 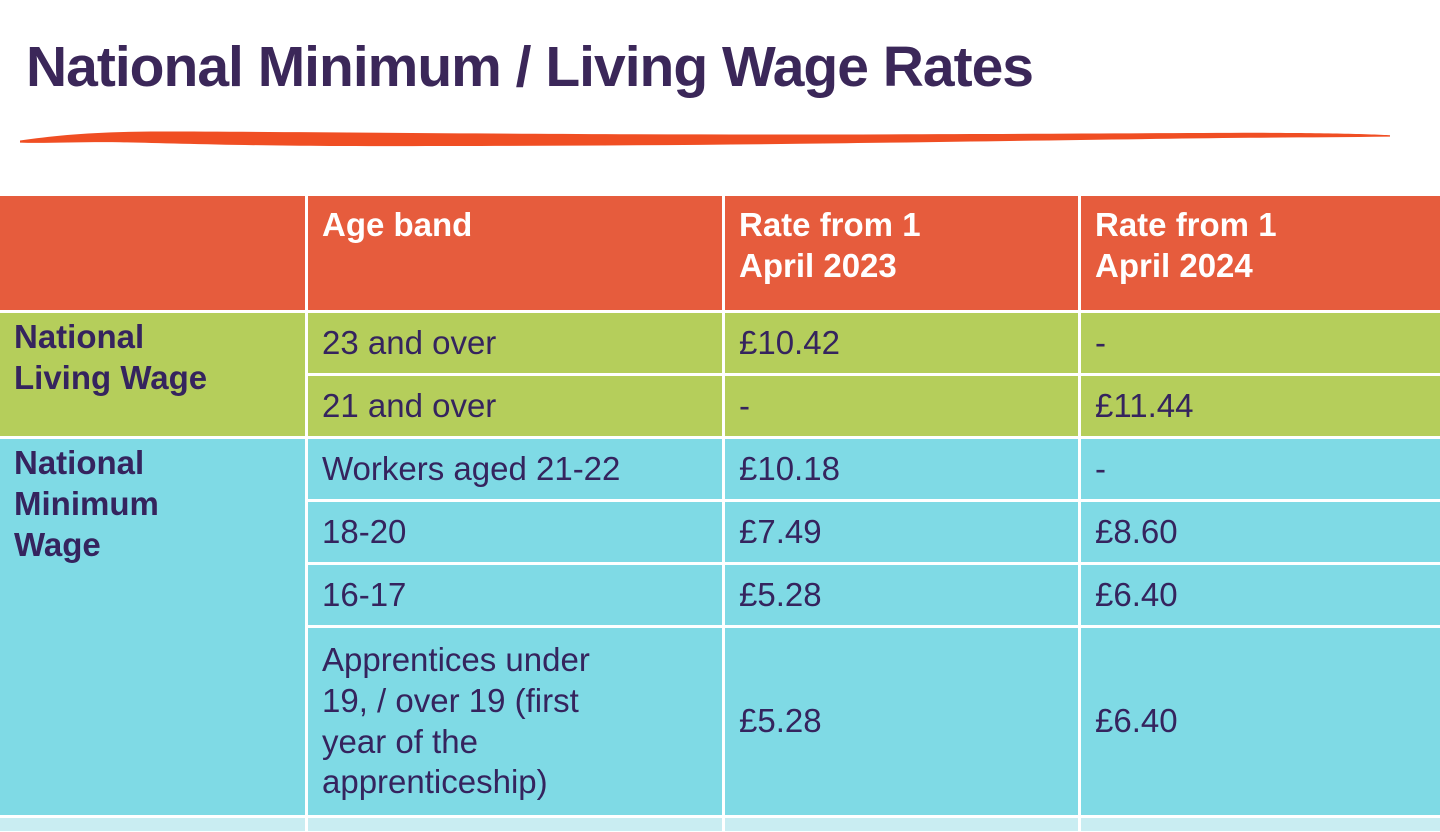 I want to click on age-band-cell: 16-17, so click(x=515, y=595).